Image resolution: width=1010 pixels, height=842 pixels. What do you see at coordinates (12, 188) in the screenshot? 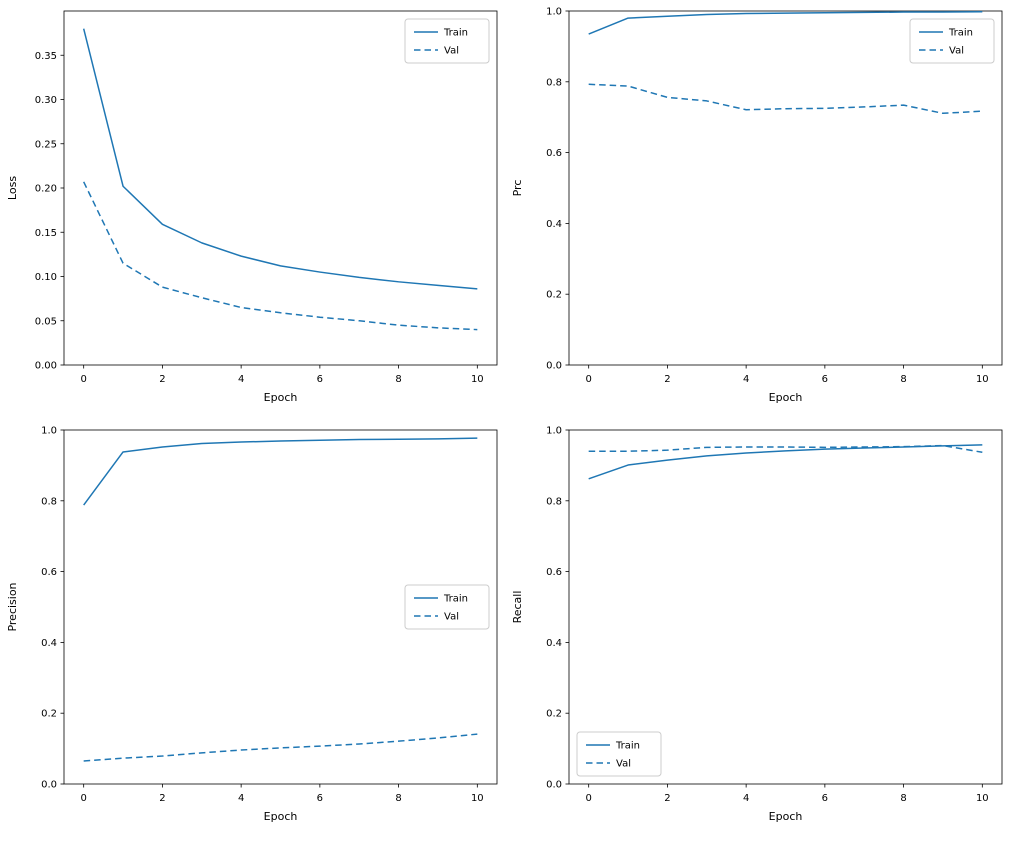
I see `y-axis-label: Loss` at bounding box center [12, 188].